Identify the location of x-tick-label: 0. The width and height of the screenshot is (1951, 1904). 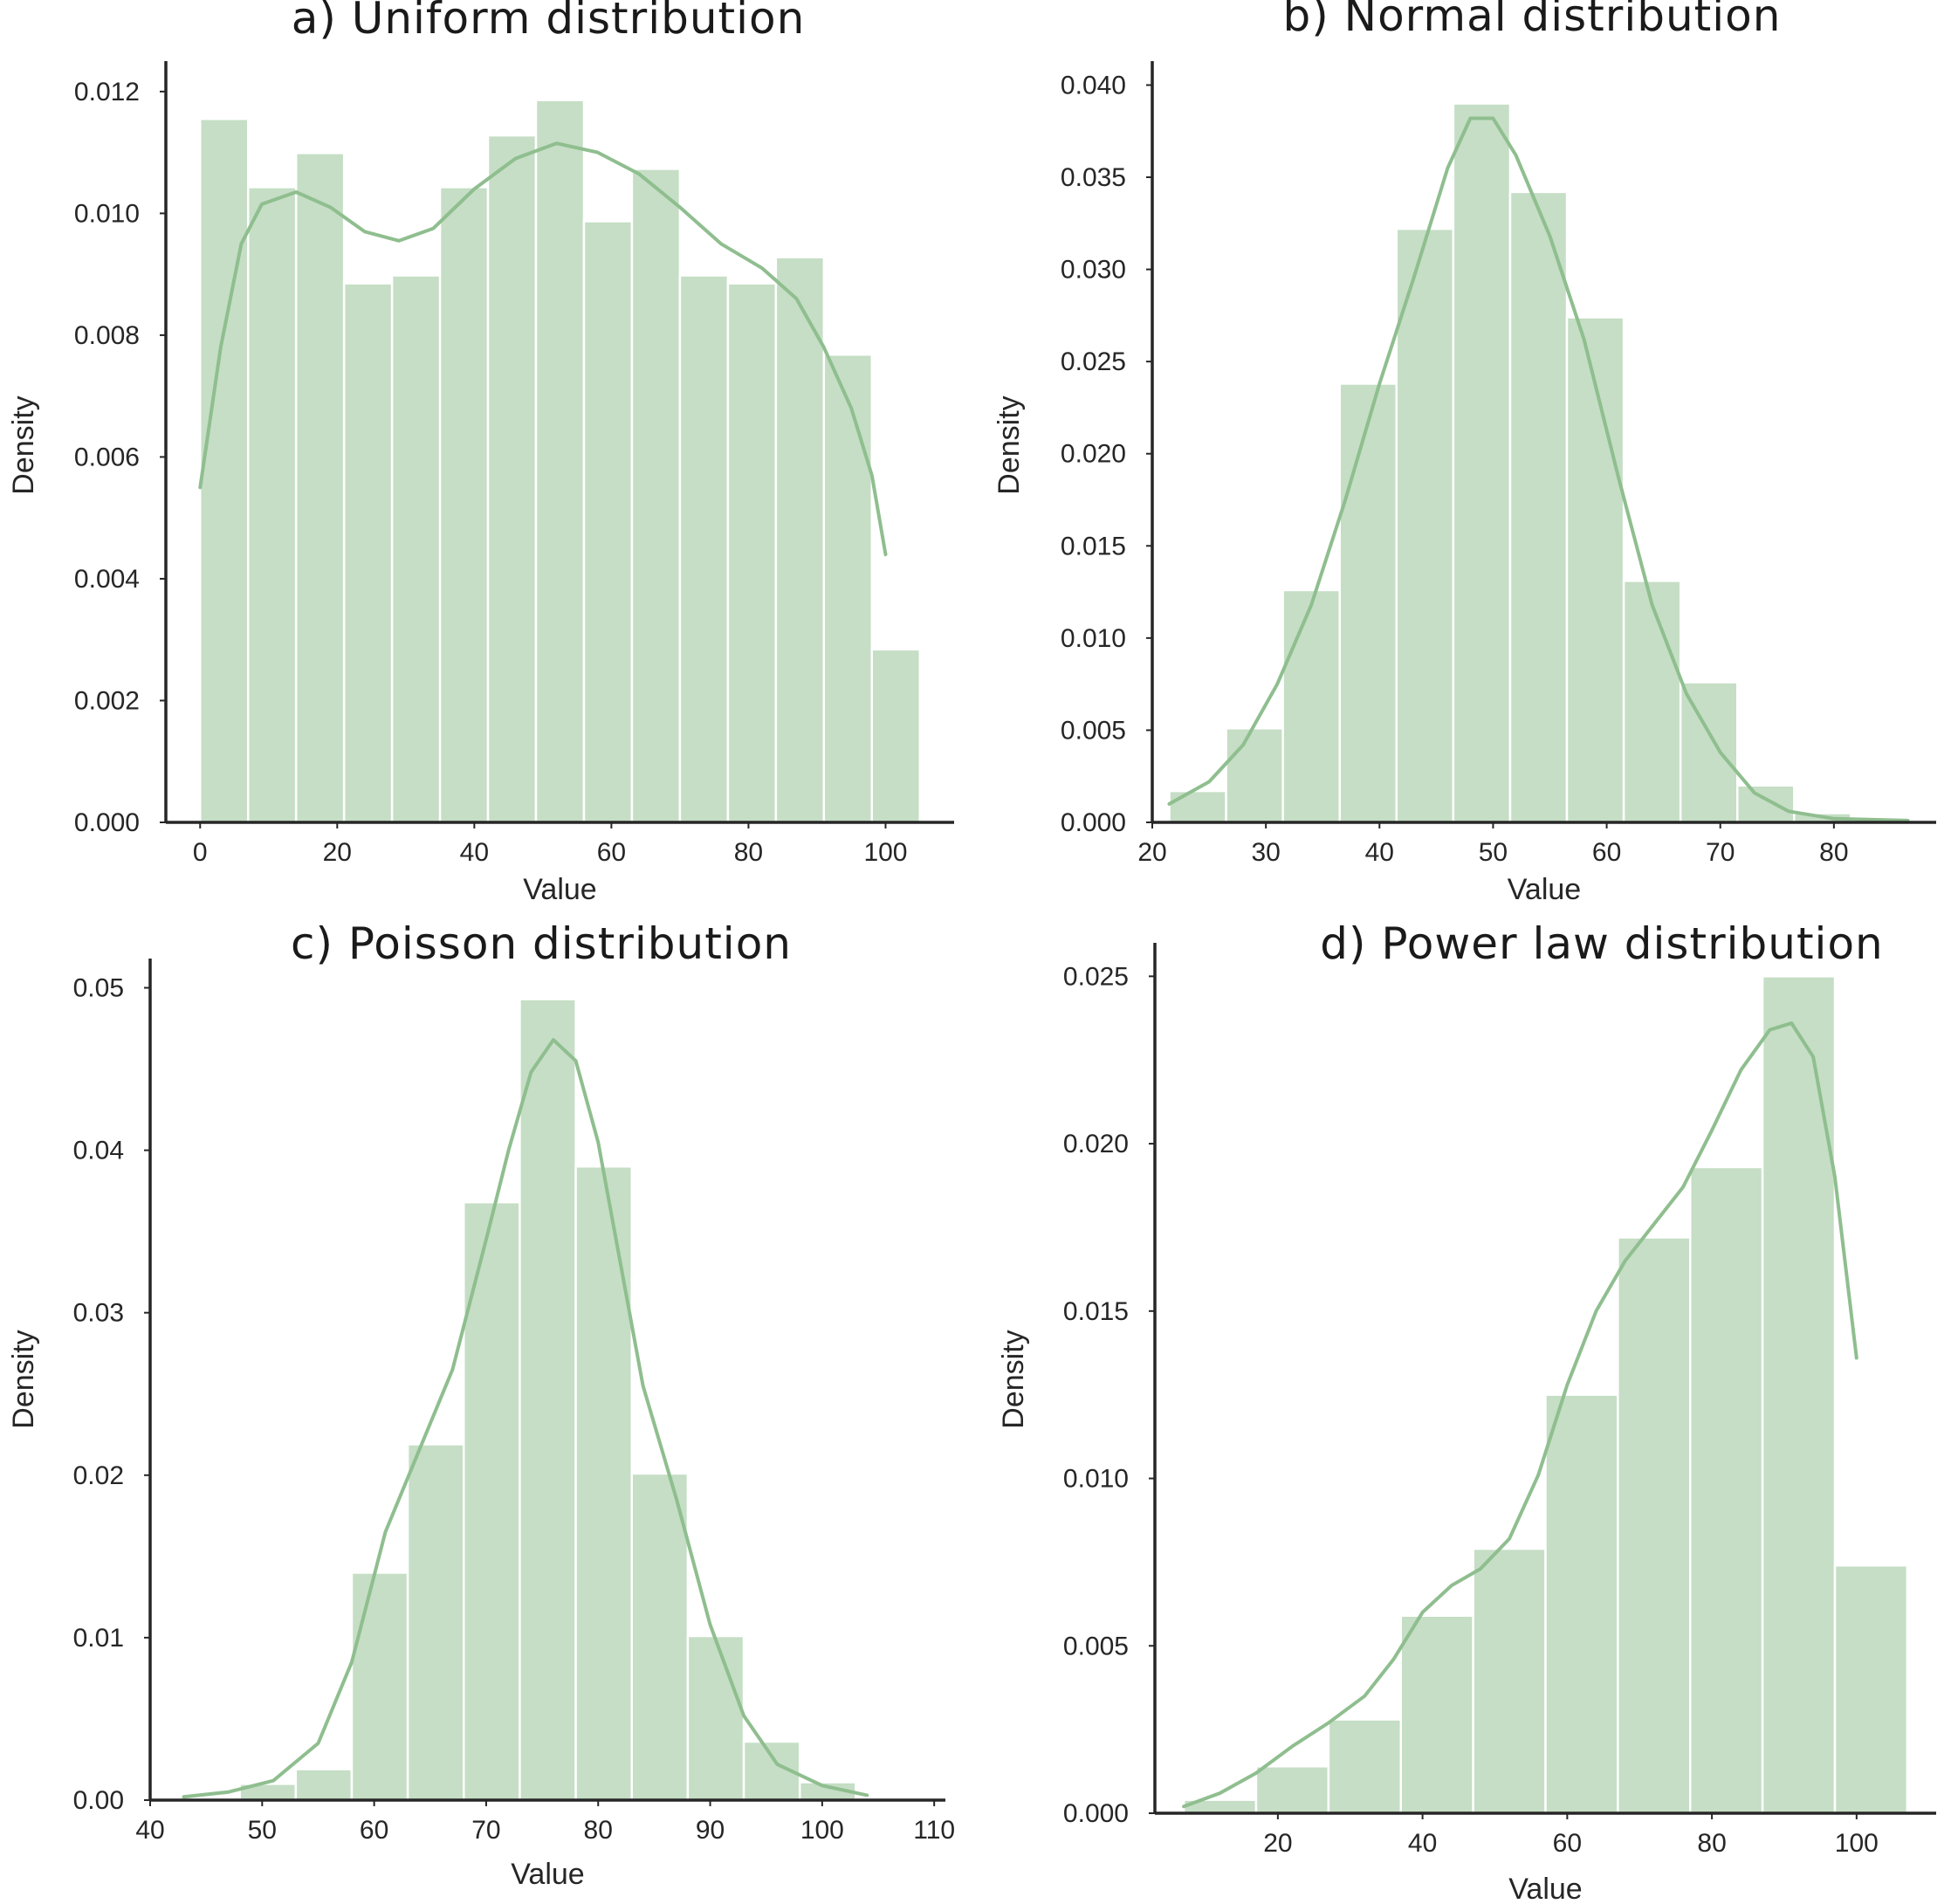
(201, 852).